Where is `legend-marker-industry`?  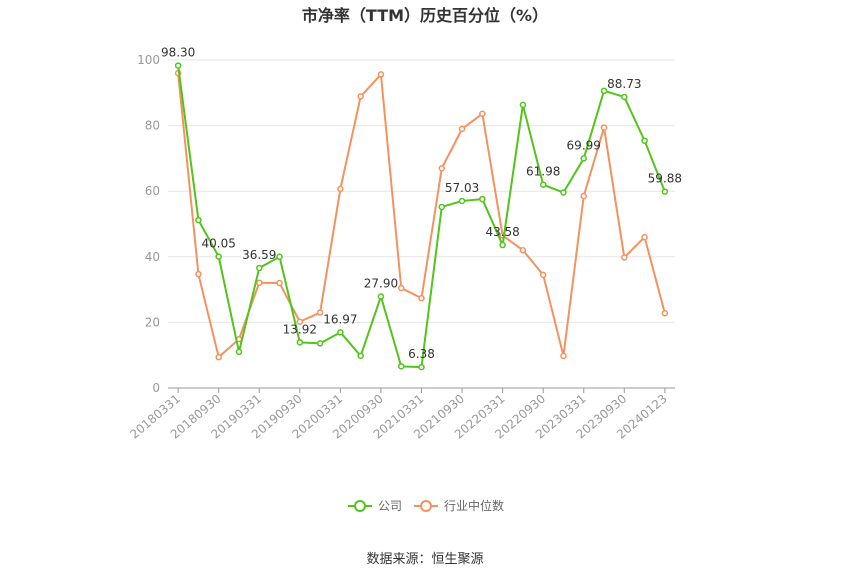
legend-marker-industry is located at coordinates (426, 506).